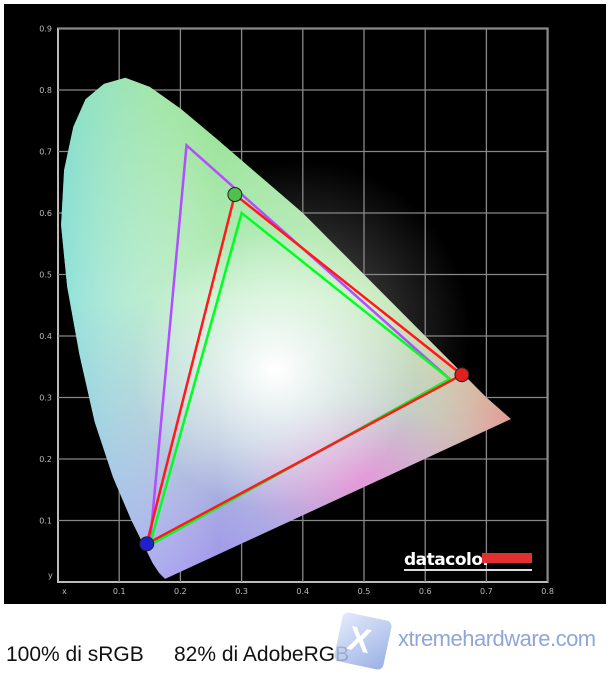 The image size is (616, 677). Describe the element at coordinates (45, 459) in the screenshot. I see `y-tick-label: 0.2` at that location.